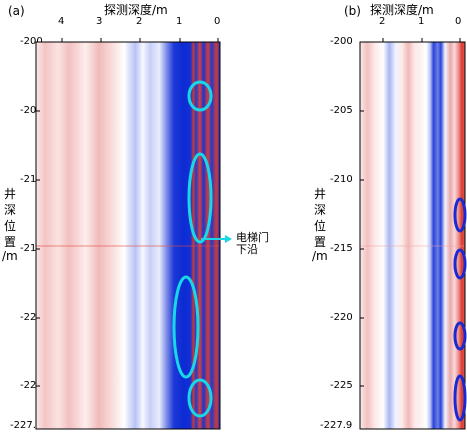 Image resolution: width=467 pixels, height=437 pixels. I want to click on panel-a-annotation: 电梯门 下沿, so click(252, 243).